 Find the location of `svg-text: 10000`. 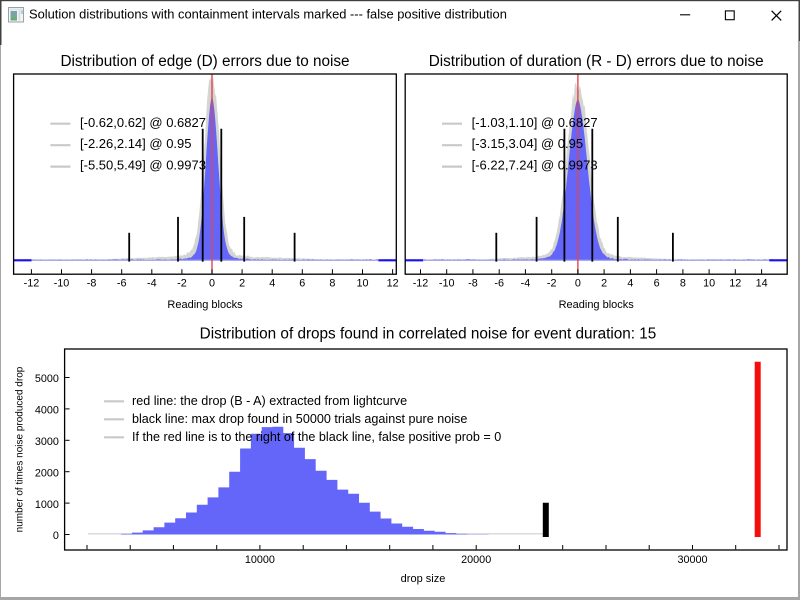

svg-text: 10000 is located at coordinates (260, 560).